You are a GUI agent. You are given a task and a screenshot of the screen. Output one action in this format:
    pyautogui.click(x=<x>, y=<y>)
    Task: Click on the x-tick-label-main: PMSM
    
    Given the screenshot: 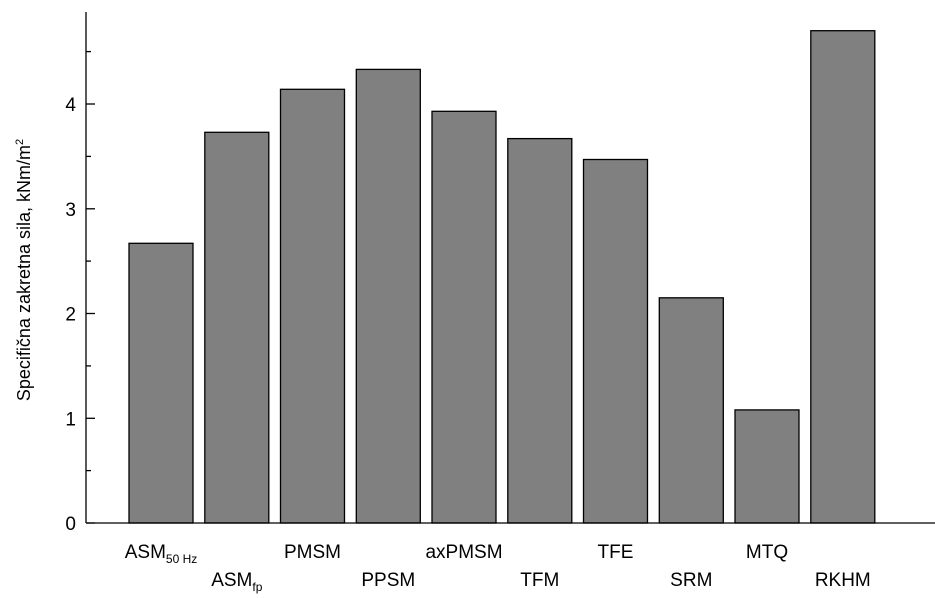 What is the action you would take?
    pyautogui.click(x=312, y=552)
    